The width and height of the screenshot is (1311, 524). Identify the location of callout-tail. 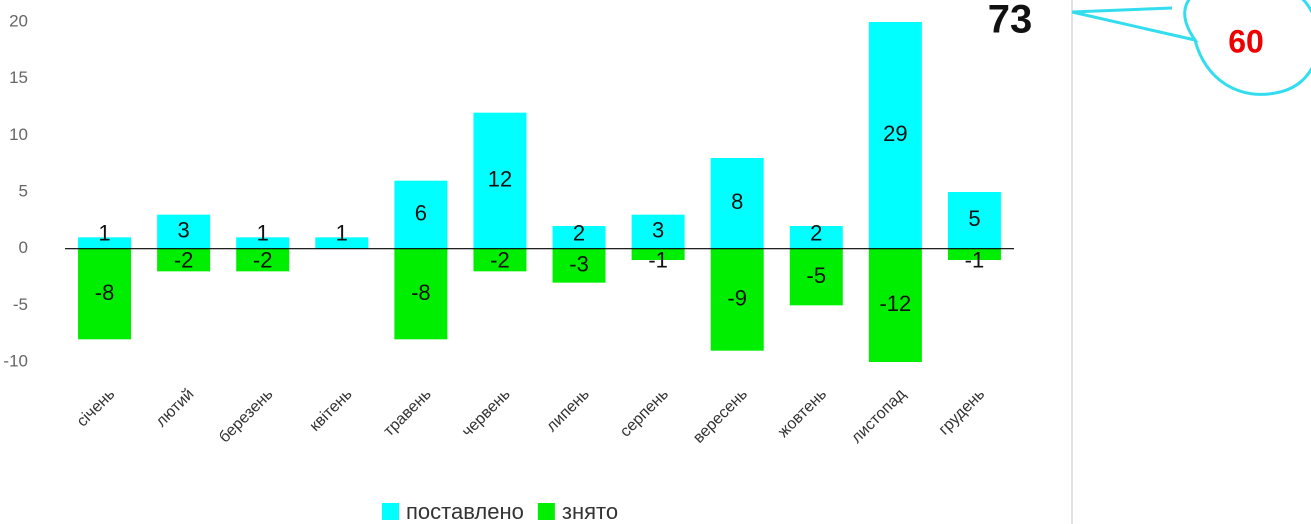
(1122, 10).